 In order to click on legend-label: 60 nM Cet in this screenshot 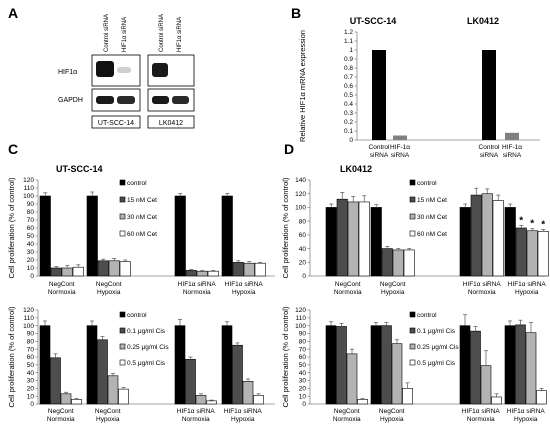, I will do `click(142, 234)`.